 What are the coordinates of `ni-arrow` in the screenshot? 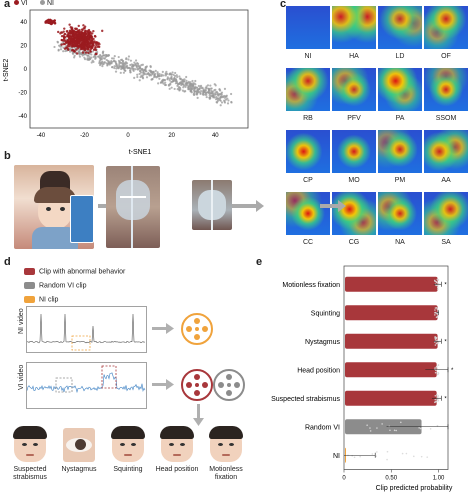 It's located at (163, 328).